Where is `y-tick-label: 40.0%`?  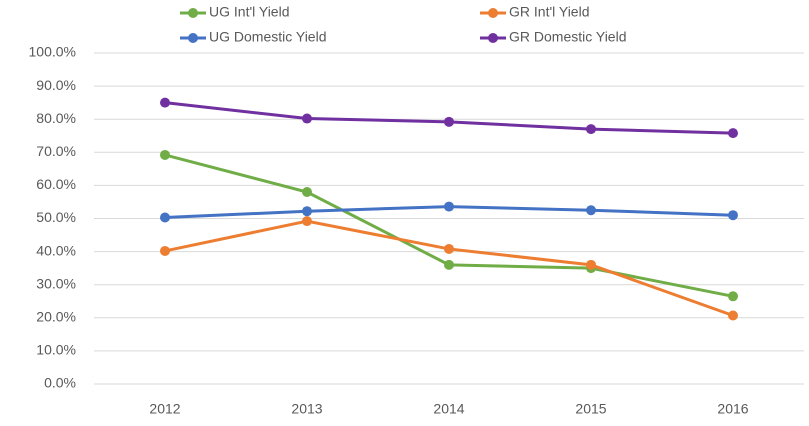
y-tick-label: 40.0% is located at coordinates (56, 250).